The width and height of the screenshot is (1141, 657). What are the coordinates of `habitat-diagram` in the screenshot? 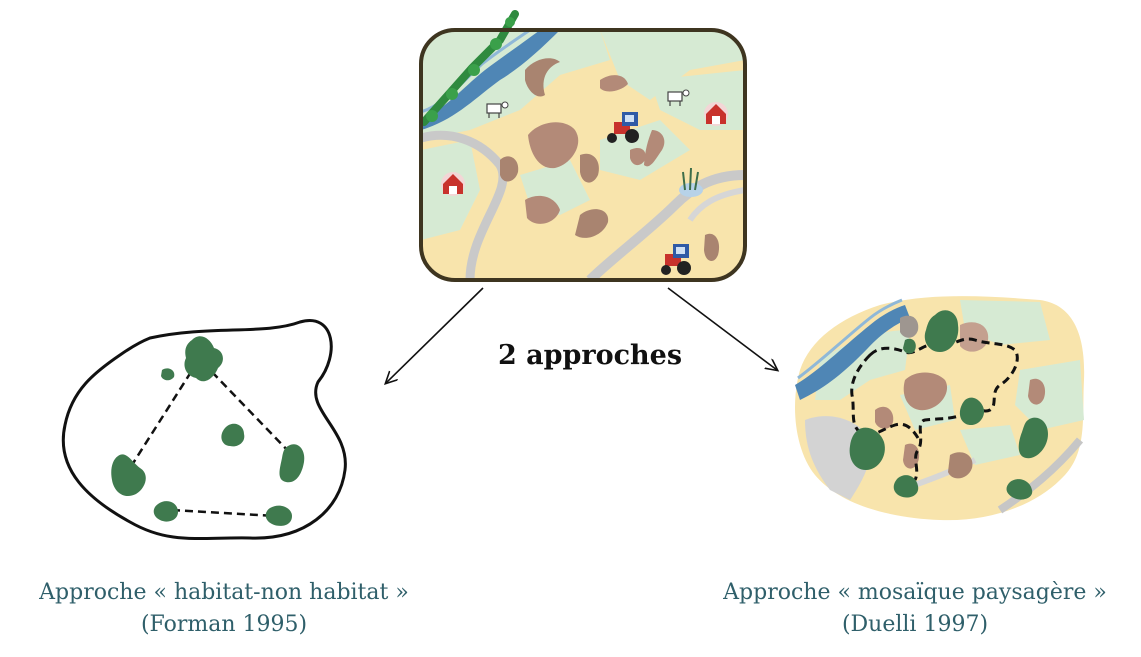 It's located at (204, 430).